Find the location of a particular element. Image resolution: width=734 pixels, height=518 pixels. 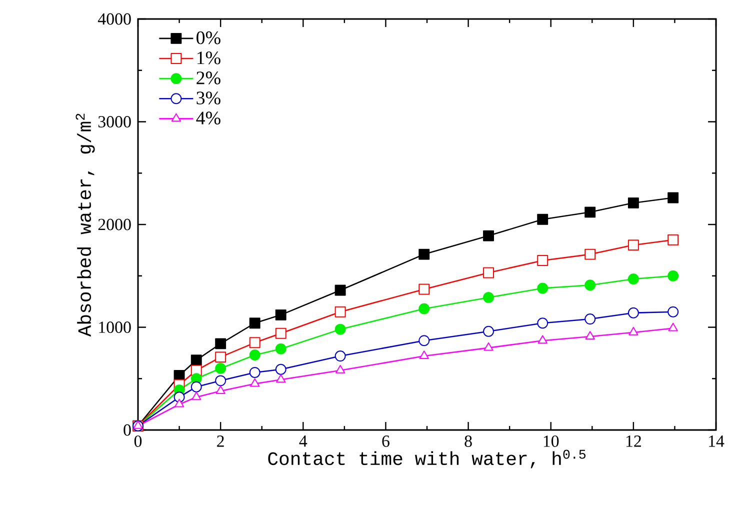

y-tick-label: 3000 is located at coordinates (114, 122).